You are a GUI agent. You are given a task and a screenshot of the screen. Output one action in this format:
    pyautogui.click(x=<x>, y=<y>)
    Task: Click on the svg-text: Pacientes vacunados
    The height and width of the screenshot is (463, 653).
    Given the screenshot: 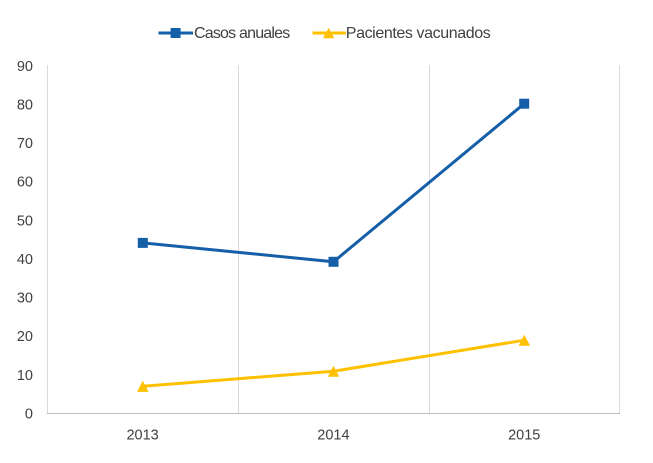 What is the action you would take?
    pyautogui.click(x=418, y=33)
    